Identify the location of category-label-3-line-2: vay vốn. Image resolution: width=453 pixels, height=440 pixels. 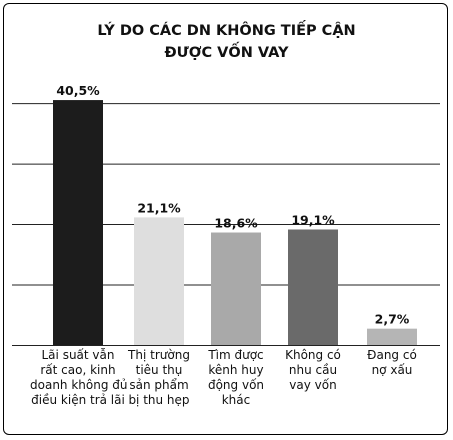
(313, 385).